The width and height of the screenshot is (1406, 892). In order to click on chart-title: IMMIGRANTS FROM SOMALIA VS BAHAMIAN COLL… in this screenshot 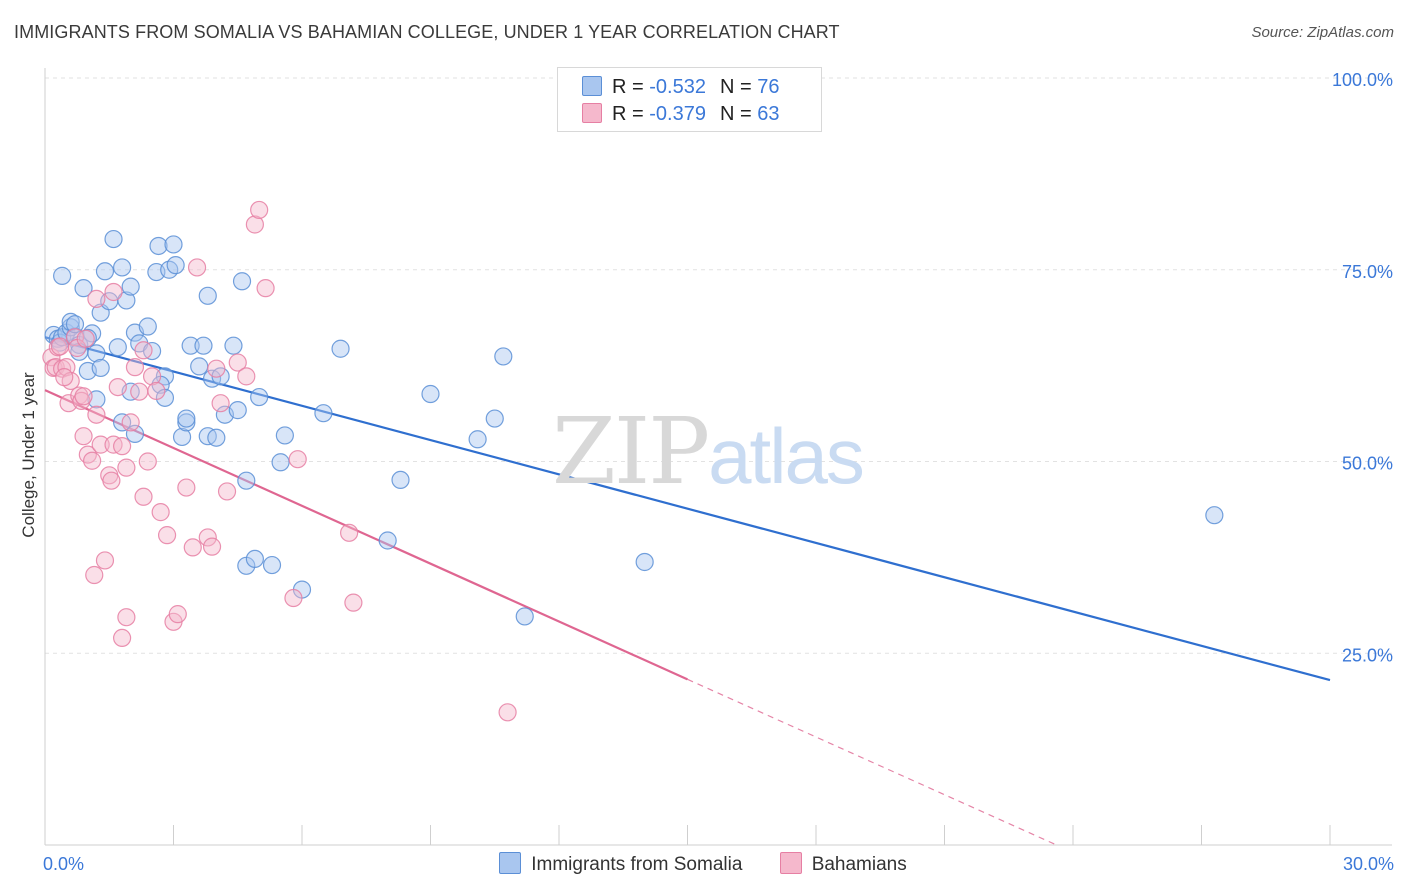, I will do `click(427, 32)`.